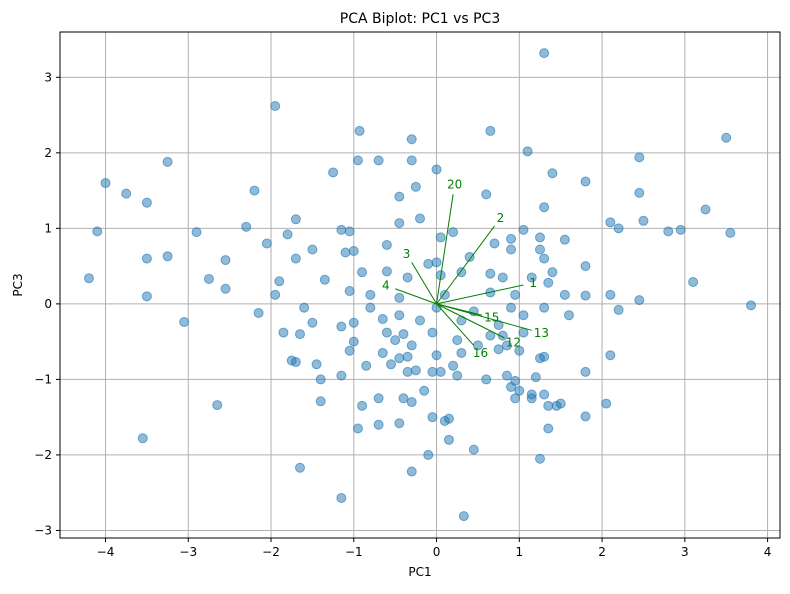  Describe the element at coordinates (43, 530) in the screenshot. I see `y-tick-label: −3` at that location.